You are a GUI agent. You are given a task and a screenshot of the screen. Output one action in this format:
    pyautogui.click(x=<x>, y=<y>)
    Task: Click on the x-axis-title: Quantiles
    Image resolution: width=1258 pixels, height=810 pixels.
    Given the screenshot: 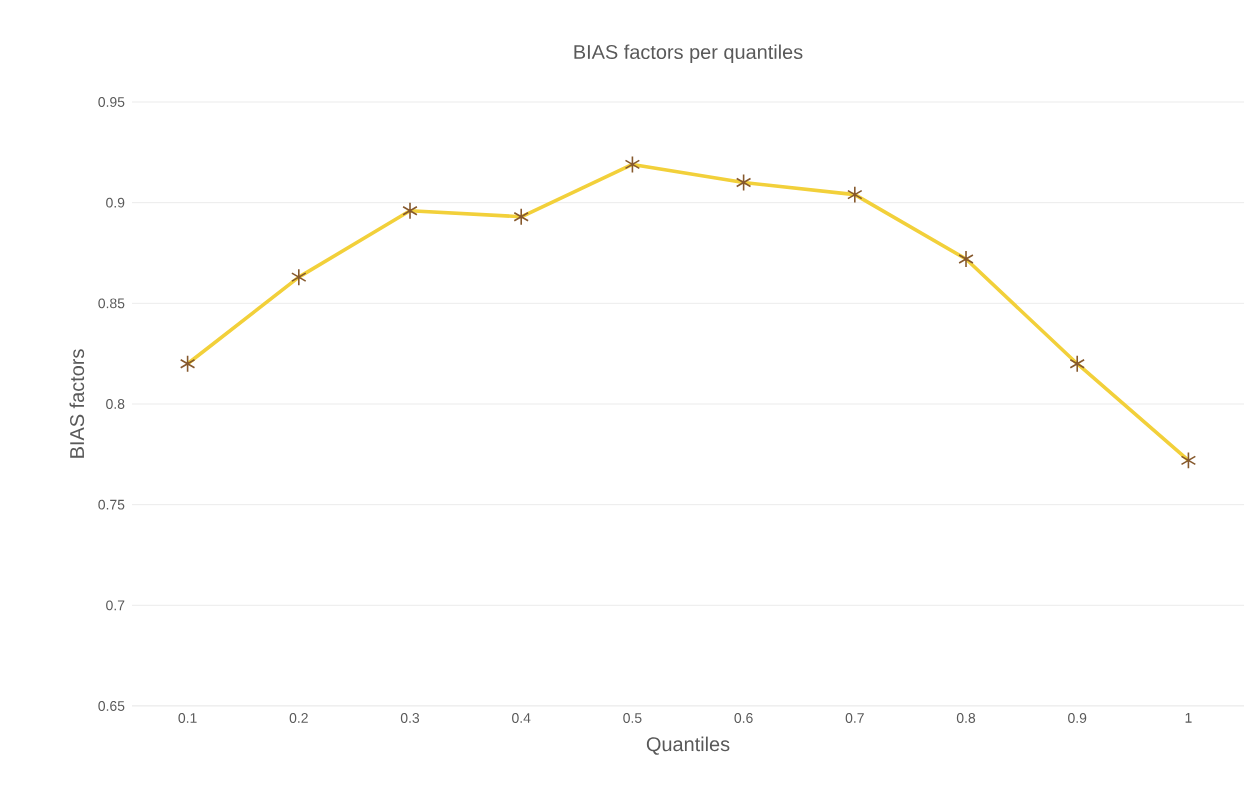 What is the action you would take?
    pyautogui.click(x=688, y=745)
    